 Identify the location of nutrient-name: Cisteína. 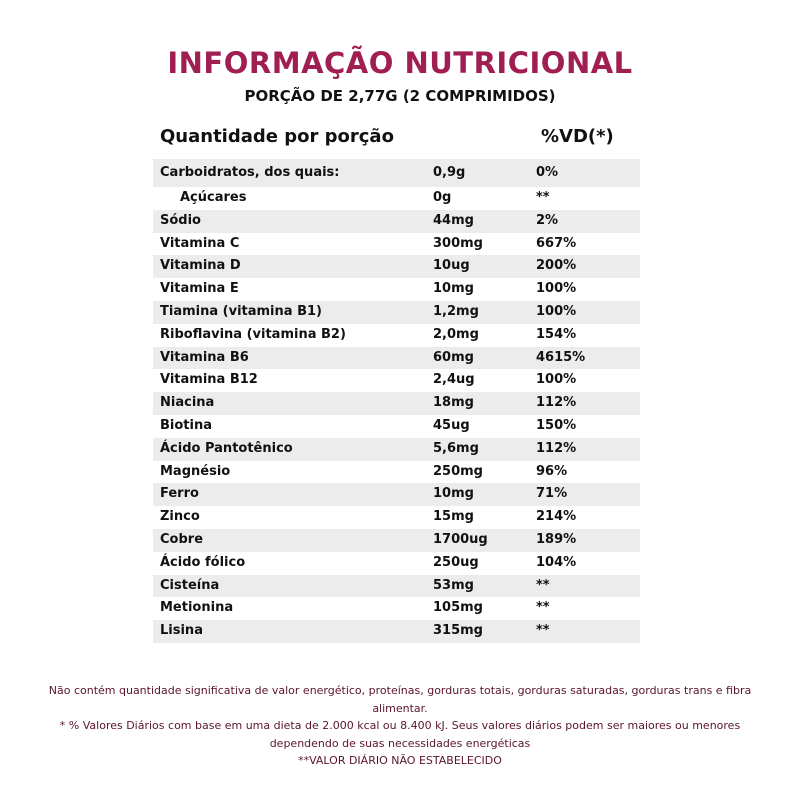
(190, 585).